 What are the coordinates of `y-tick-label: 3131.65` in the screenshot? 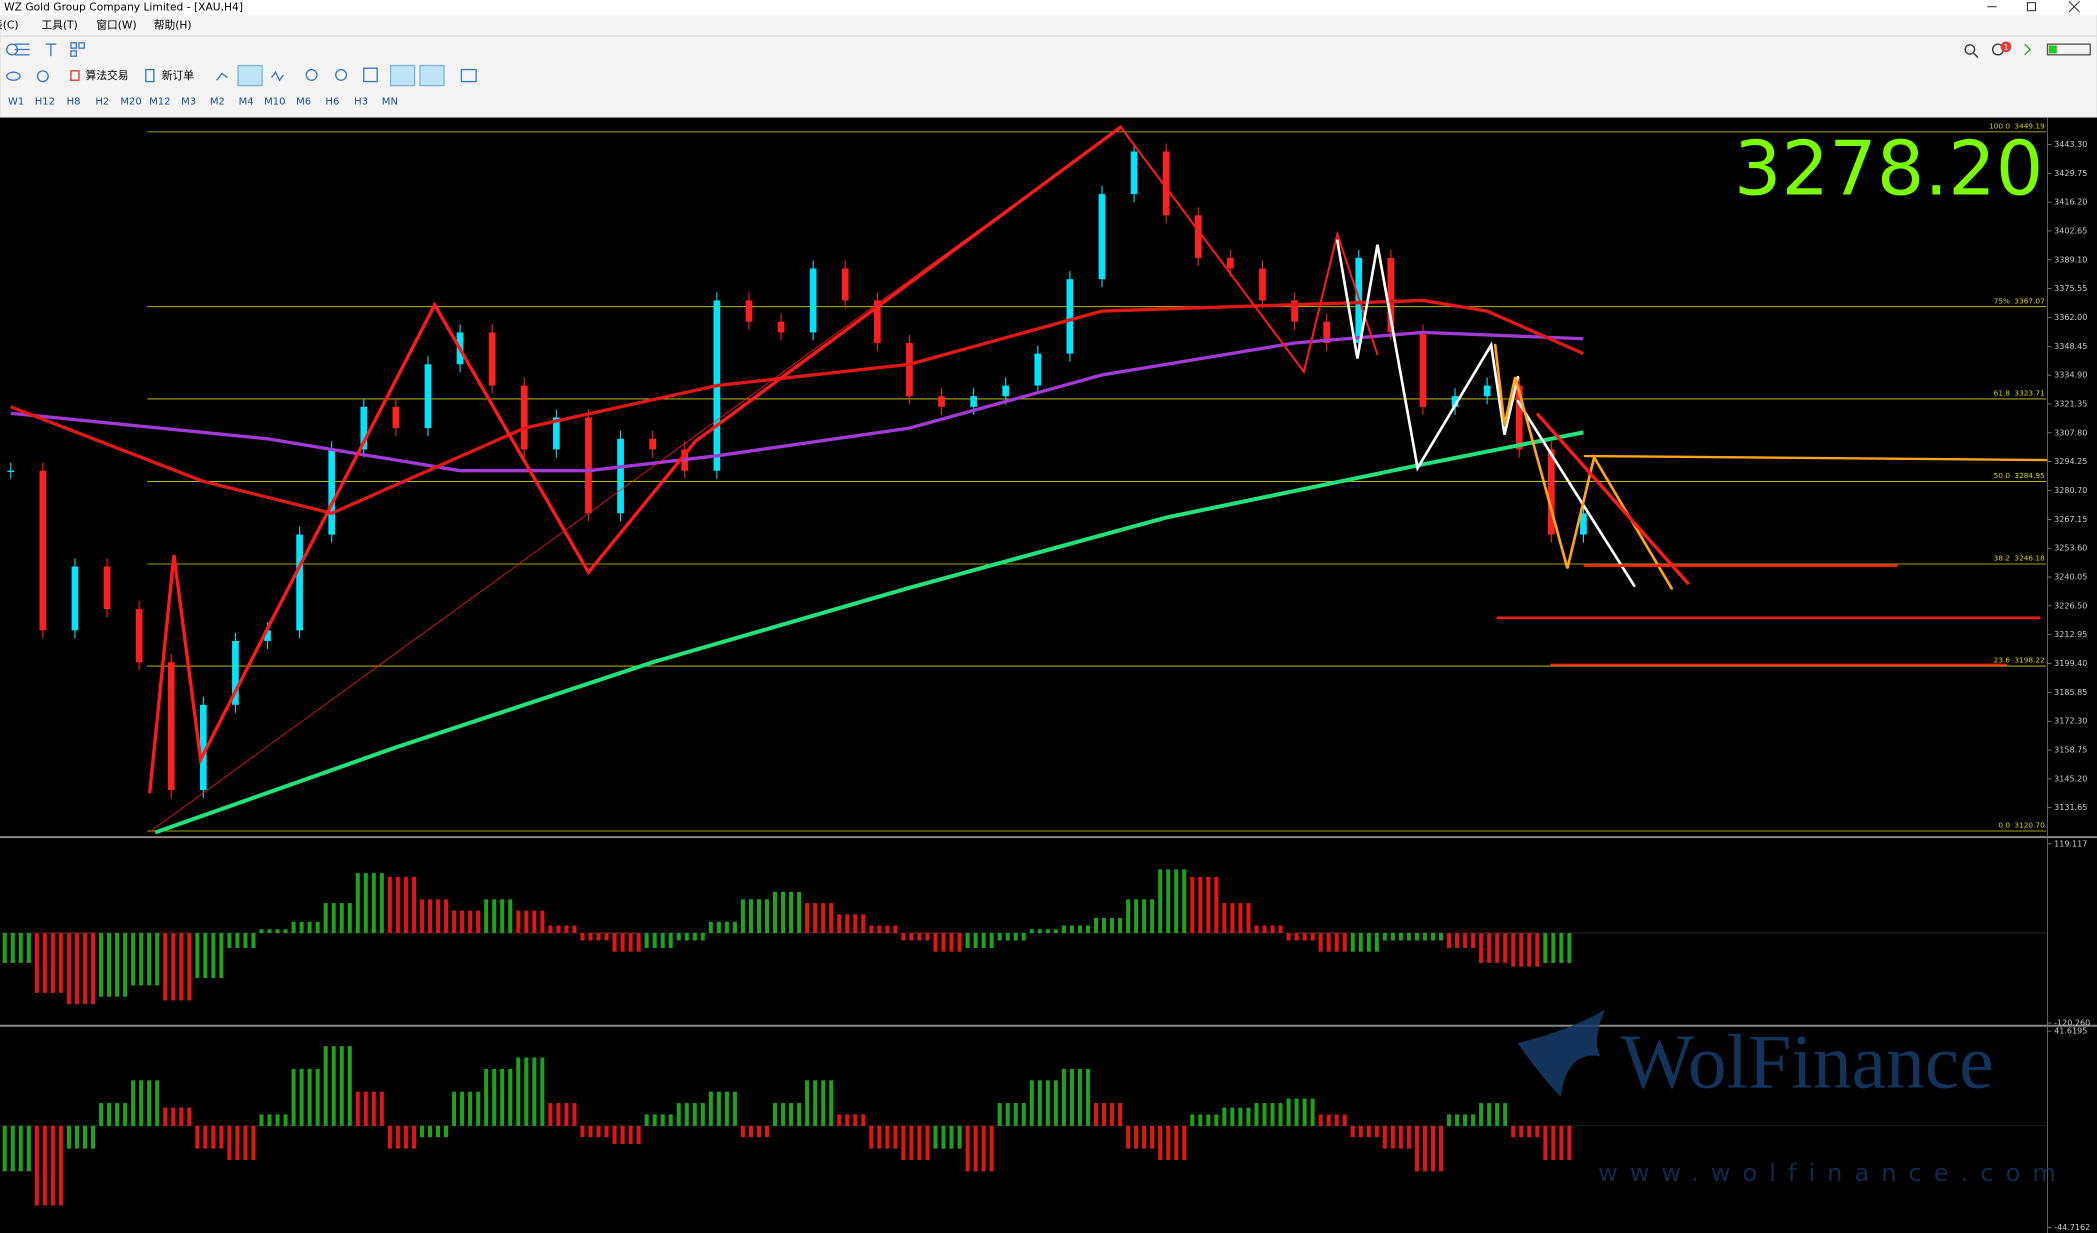 It's located at (2070, 807).